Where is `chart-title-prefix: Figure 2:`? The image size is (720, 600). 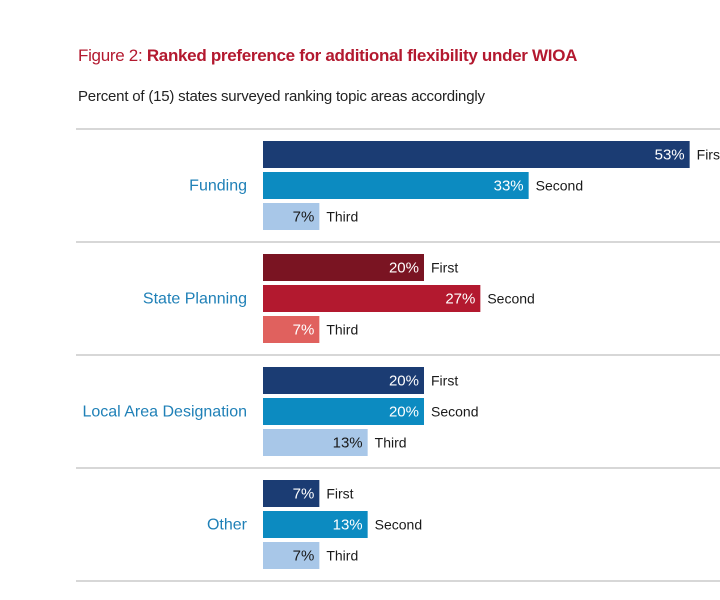
chart-title-prefix: Figure 2: is located at coordinates (112, 55).